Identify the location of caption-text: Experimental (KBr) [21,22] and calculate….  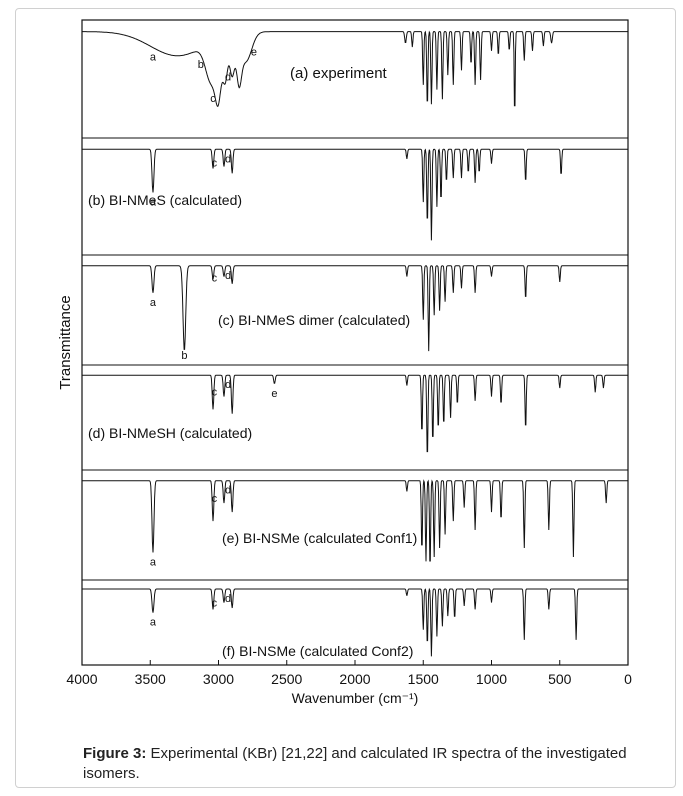
(355, 763).